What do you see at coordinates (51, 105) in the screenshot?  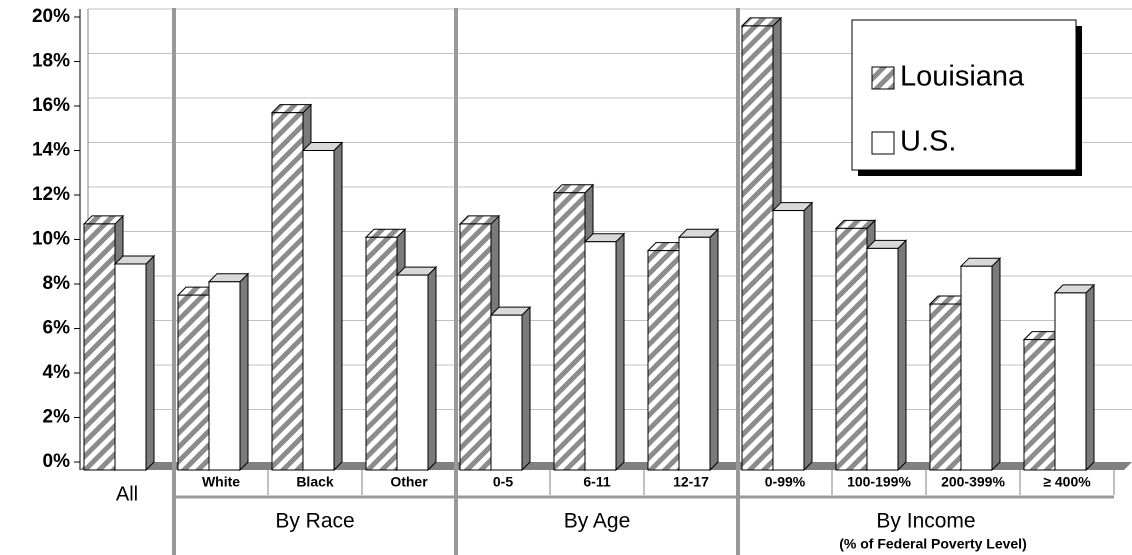 I see `y-tick-label: 16%` at bounding box center [51, 105].